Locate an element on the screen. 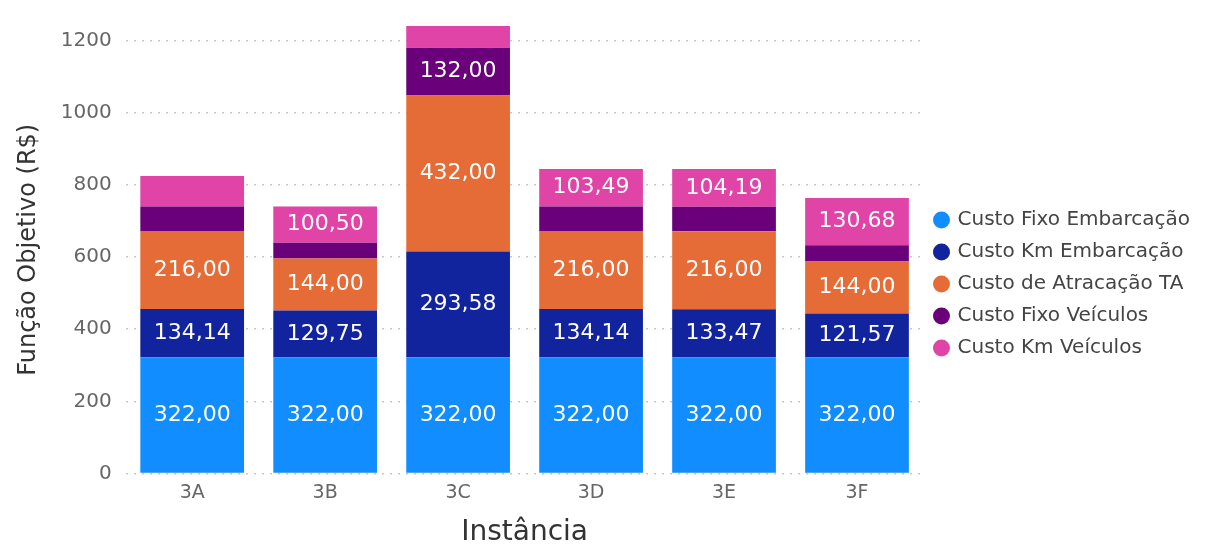 This screenshot has height=558, width=1206. legend-label: Custo Fixo Veículos is located at coordinates (1053, 314).